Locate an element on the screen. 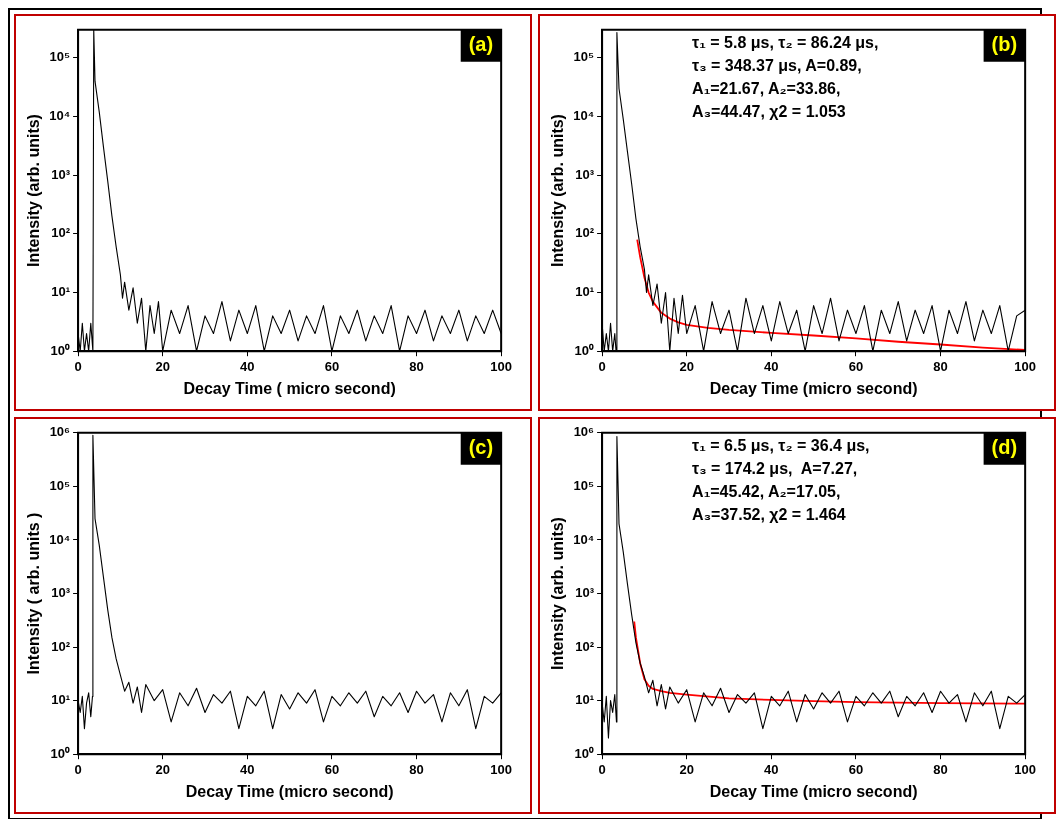 The image size is (1056, 819). annotation: τ₁ = 5.8 μs, τ₂ = 86.24 μs, is located at coordinates (785, 43).